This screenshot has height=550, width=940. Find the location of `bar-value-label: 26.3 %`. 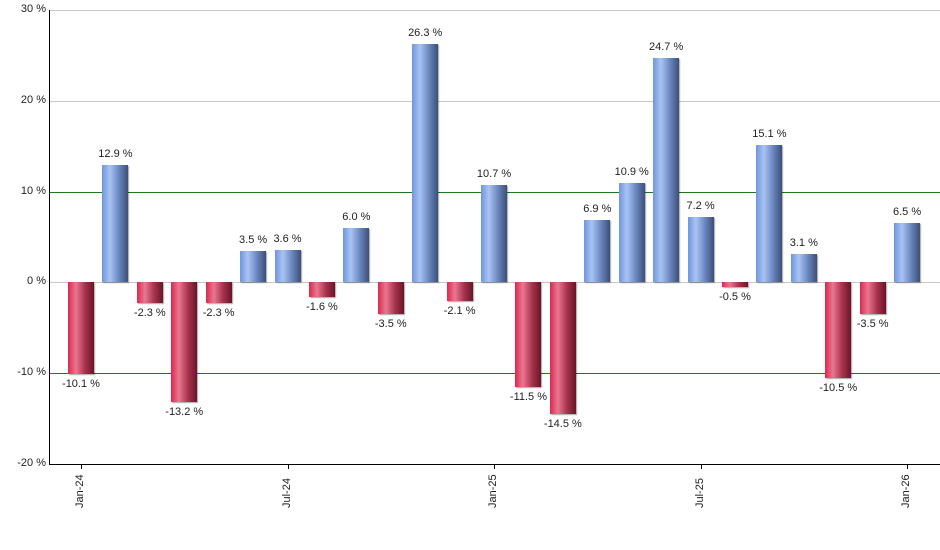

bar-value-label: 26.3 % is located at coordinates (425, 32).